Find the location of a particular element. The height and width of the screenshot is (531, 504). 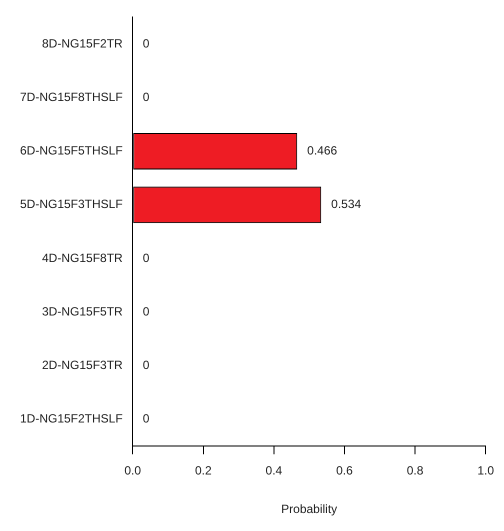

data-label: 0.534 is located at coordinates (346, 204).